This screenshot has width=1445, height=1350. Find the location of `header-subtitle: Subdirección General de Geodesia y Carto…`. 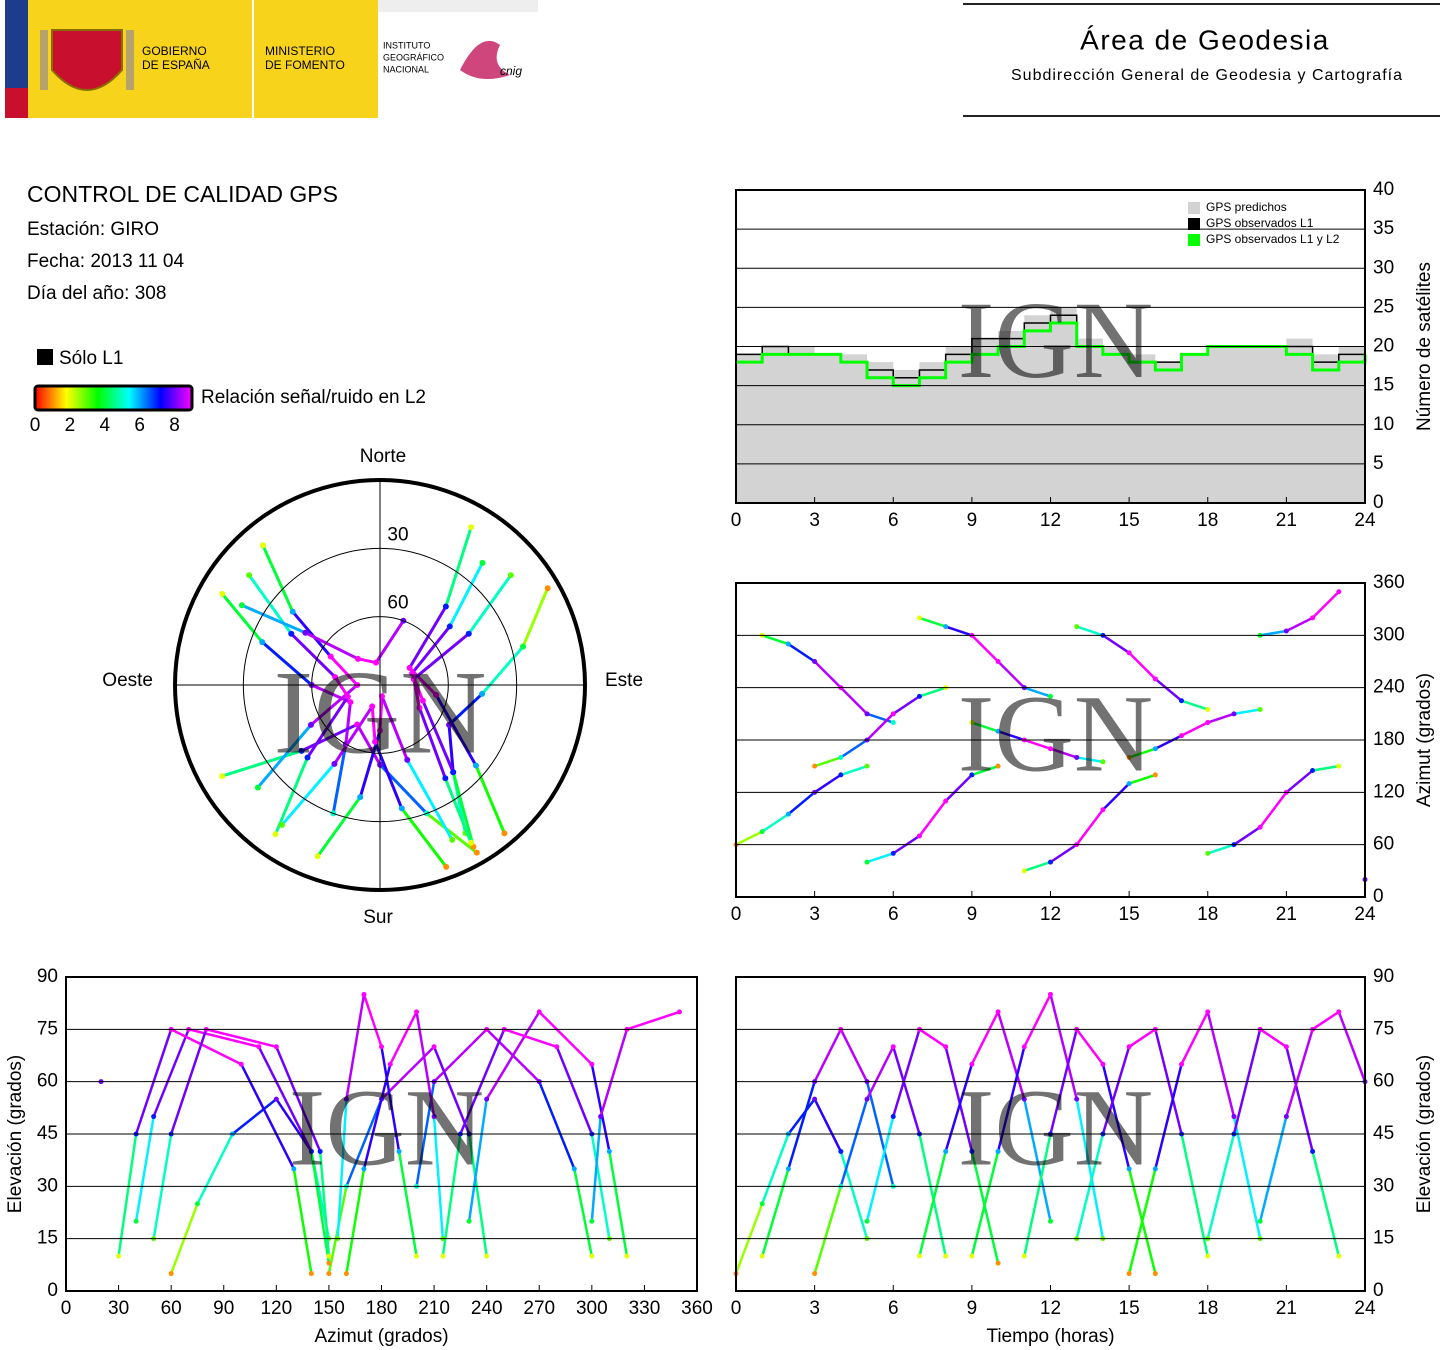

header-subtitle: Subdirección General de Geodesia y Carto… is located at coordinates (1207, 75).